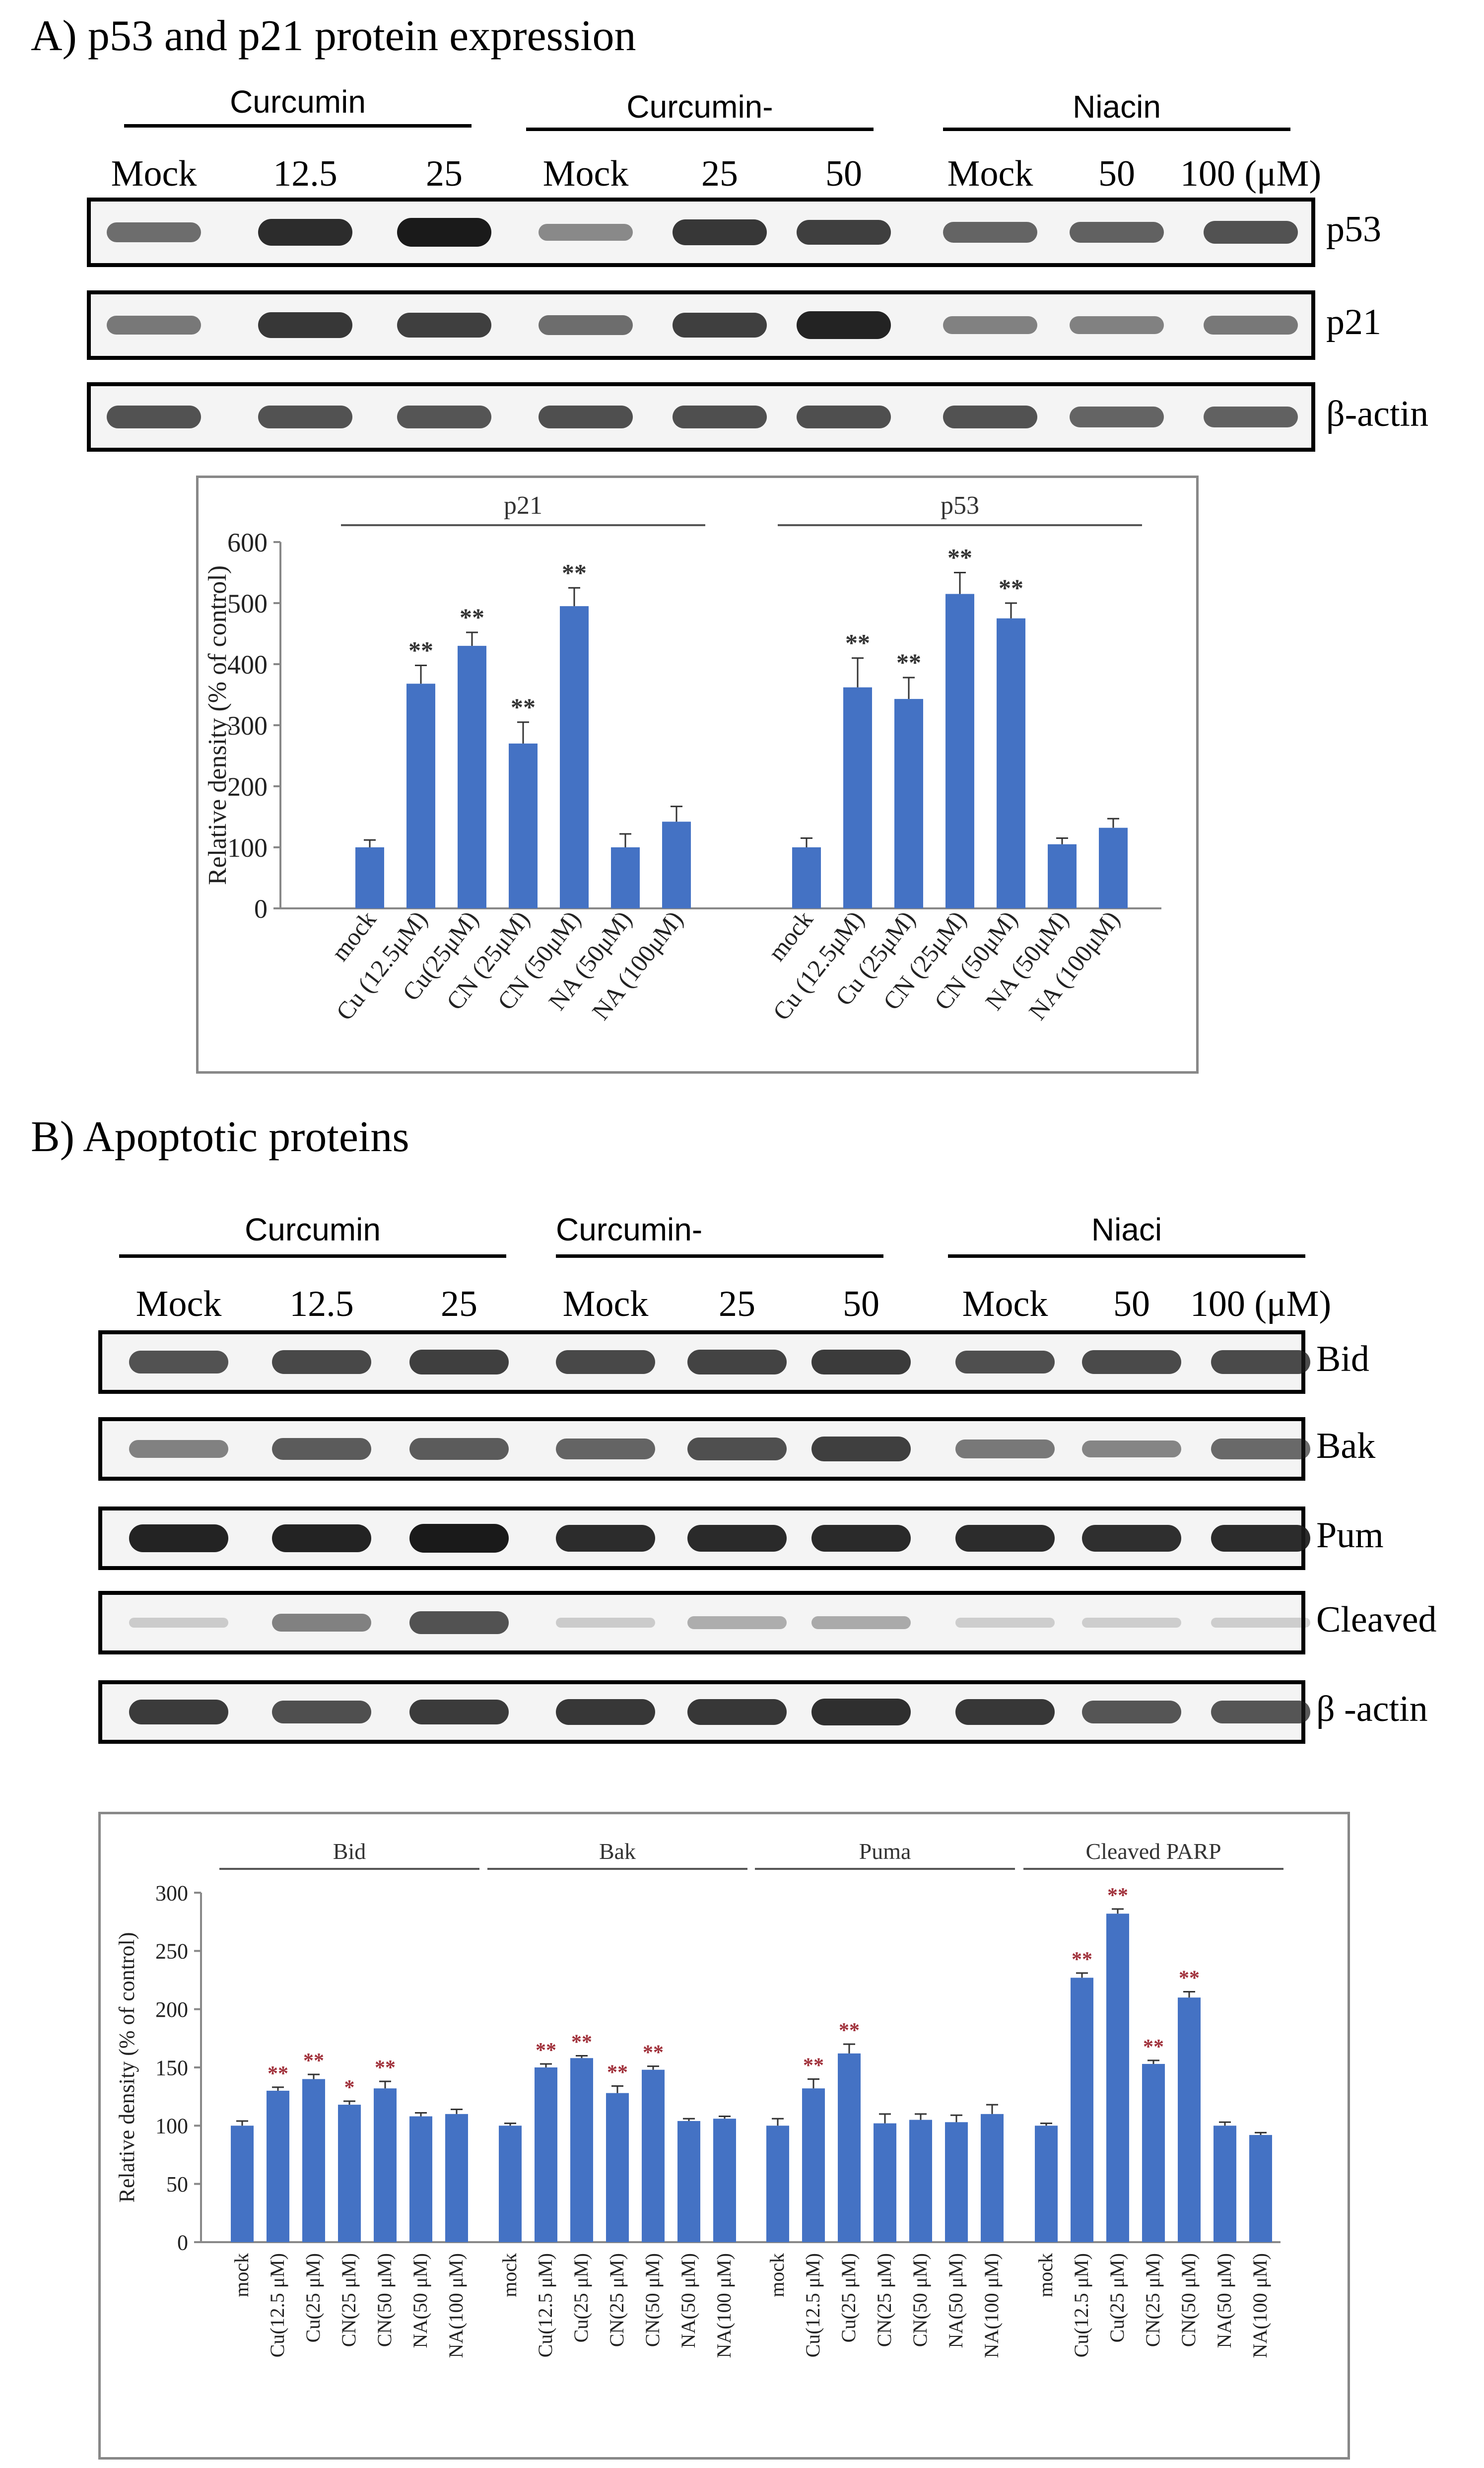 The height and width of the screenshot is (2468, 1484). What do you see at coordinates (247, 603) in the screenshot?
I see `y-tick-label: 500` at bounding box center [247, 603].